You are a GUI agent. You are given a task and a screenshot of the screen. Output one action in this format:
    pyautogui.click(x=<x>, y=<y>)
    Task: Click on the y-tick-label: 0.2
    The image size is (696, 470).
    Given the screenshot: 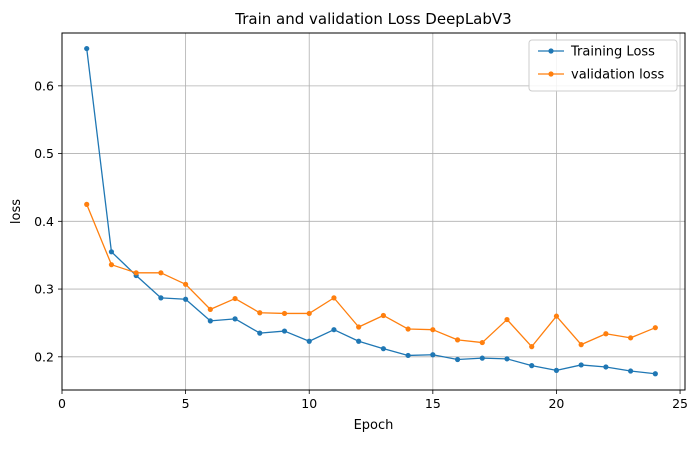 What is the action you would take?
    pyautogui.click(x=44, y=356)
    